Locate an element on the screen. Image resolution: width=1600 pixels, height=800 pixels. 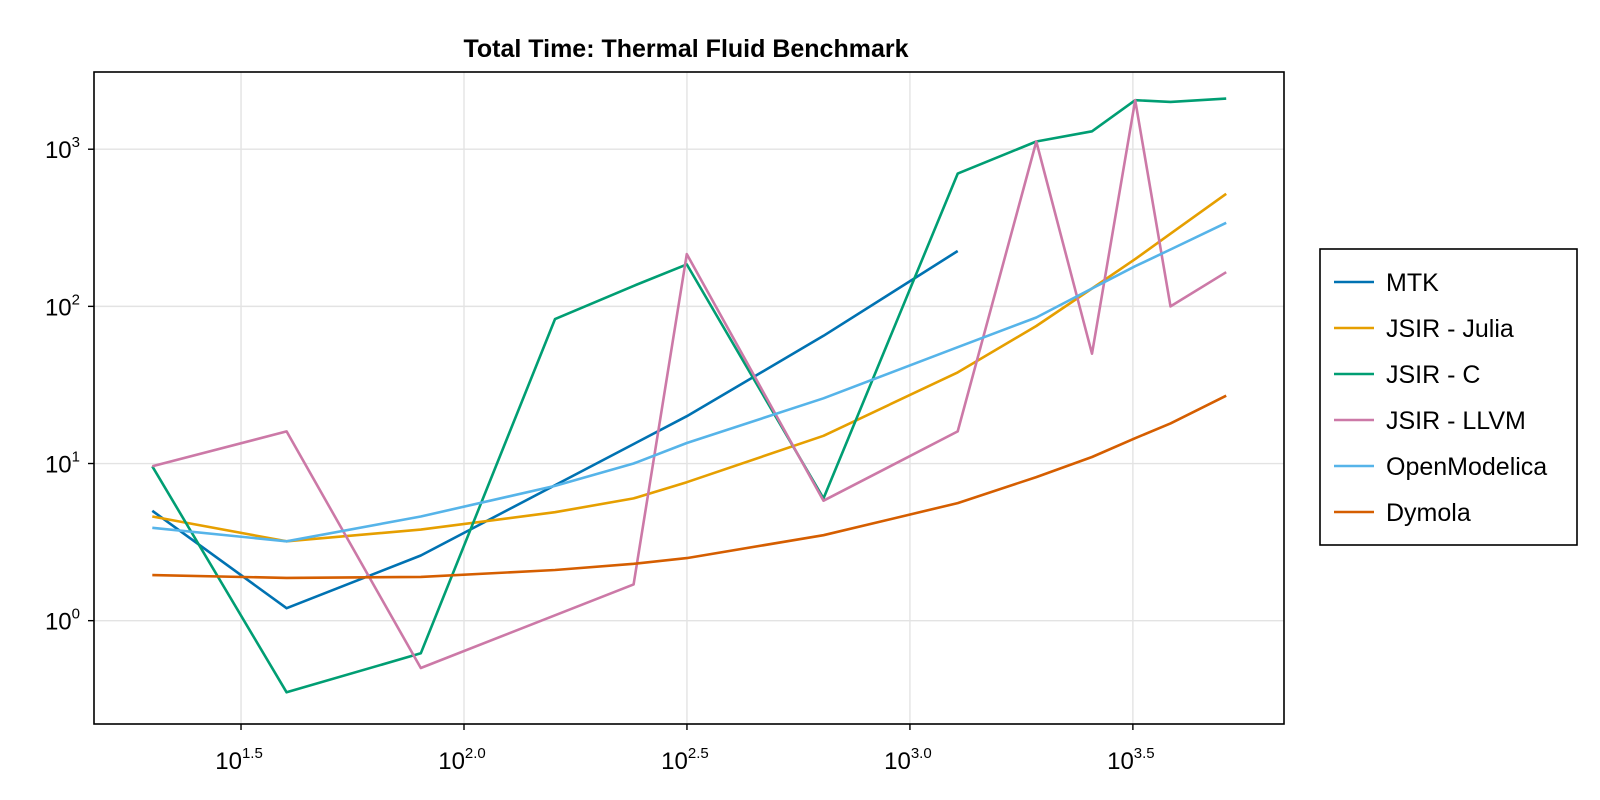
x-tick-label: 102.5 is located at coordinates (685, 760).